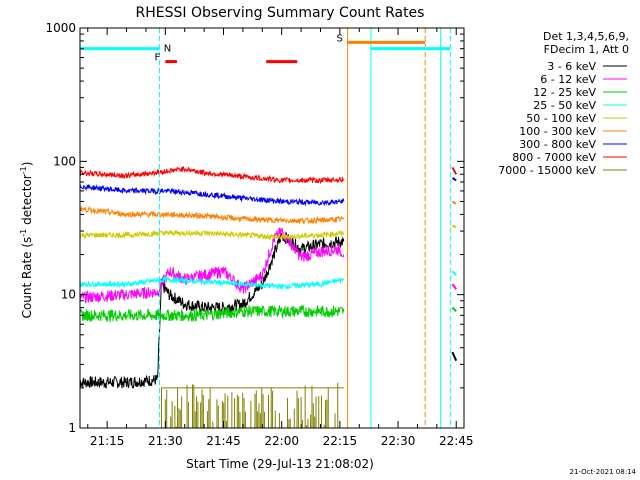 Image resolution: width=640 pixels, height=480 pixels. Describe the element at coordinates (107, 441) in the screenshot. I see `x-tick-label: 21:15` at that location.